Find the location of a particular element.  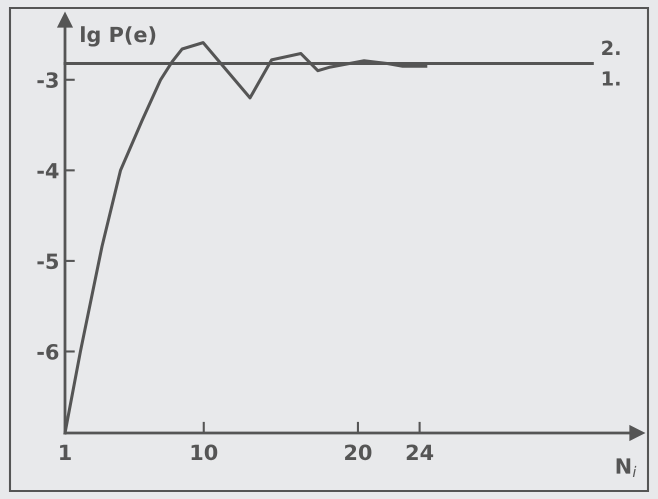

x-axis-title: N$_{i}$ is located at coordinates (626, 468).